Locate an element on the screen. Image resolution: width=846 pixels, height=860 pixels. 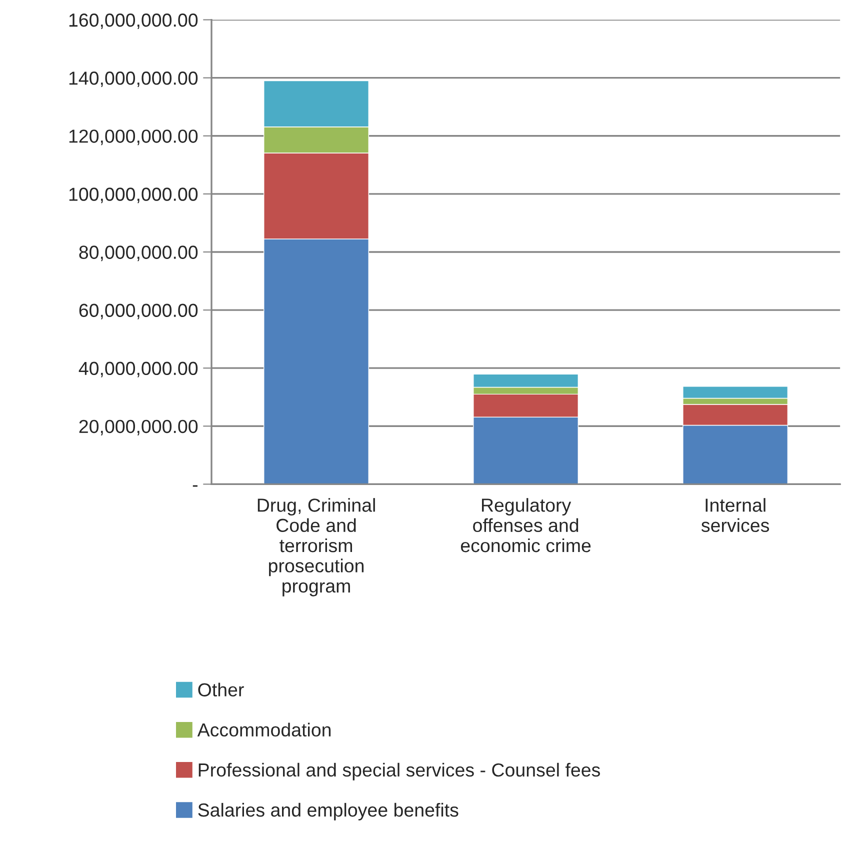
legend-label: Professional and special services - Counsel fees is located at coordinates (399, 771).